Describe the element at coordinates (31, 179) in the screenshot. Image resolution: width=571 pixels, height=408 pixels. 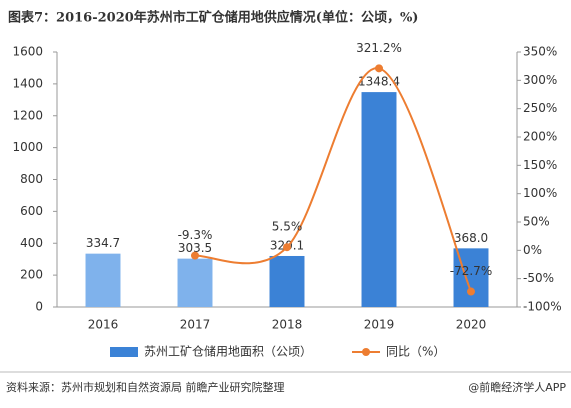
I see `y-tick-label: 800` at that location.